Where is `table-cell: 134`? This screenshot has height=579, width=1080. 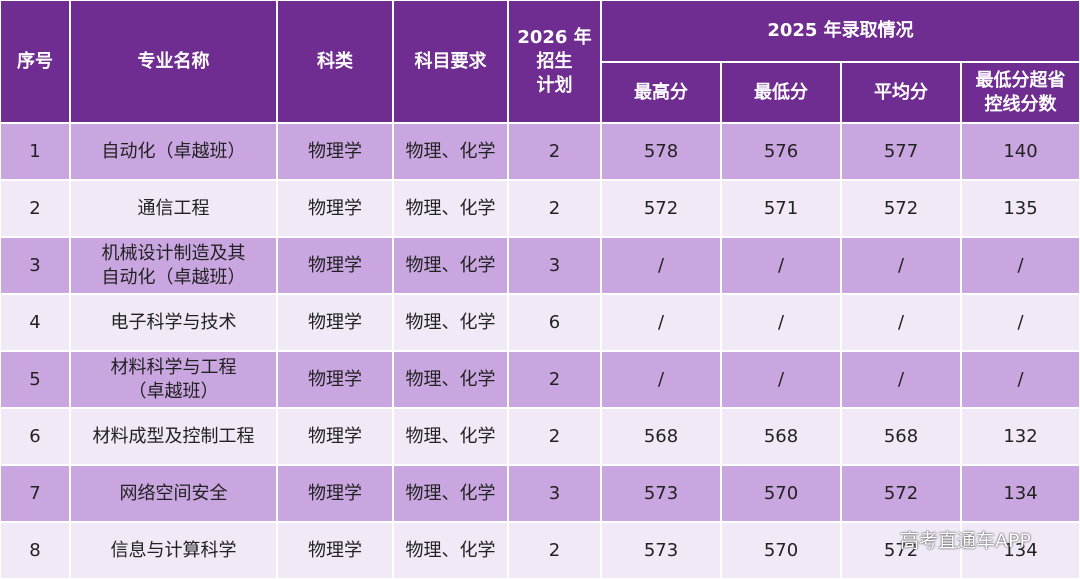 table-cell: 134 is located at coordinates (1020, 493).